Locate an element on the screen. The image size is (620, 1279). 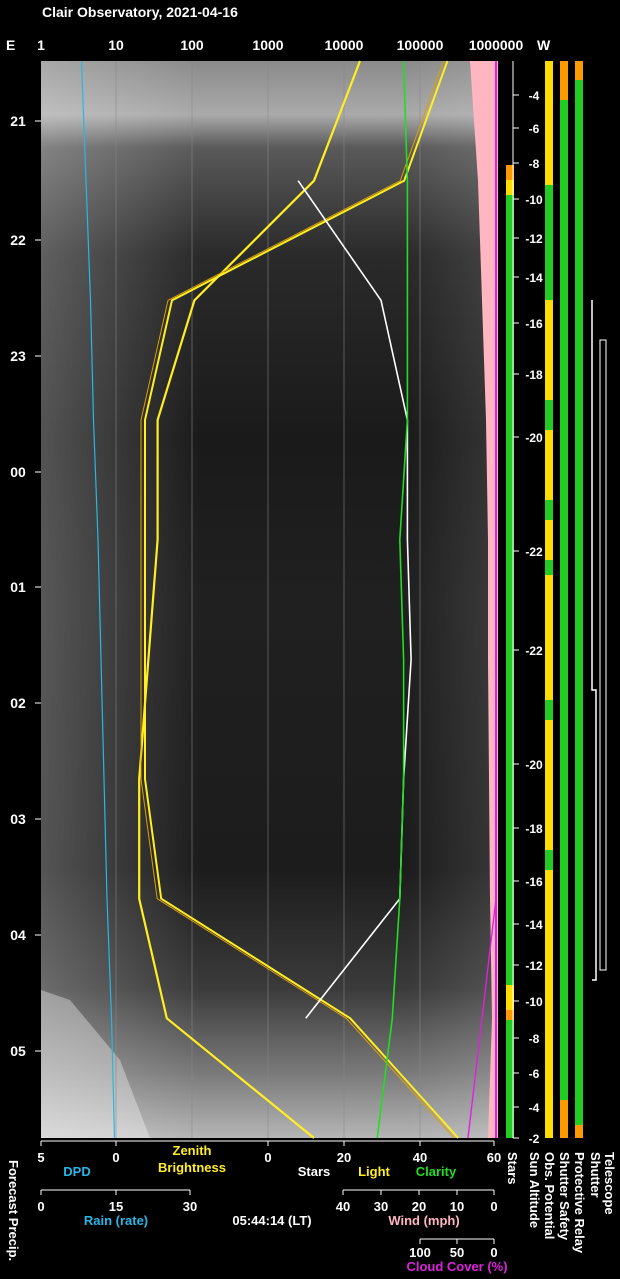
forecast-precip-label: Forecast Precip. is located at coordinates (13, 1210).